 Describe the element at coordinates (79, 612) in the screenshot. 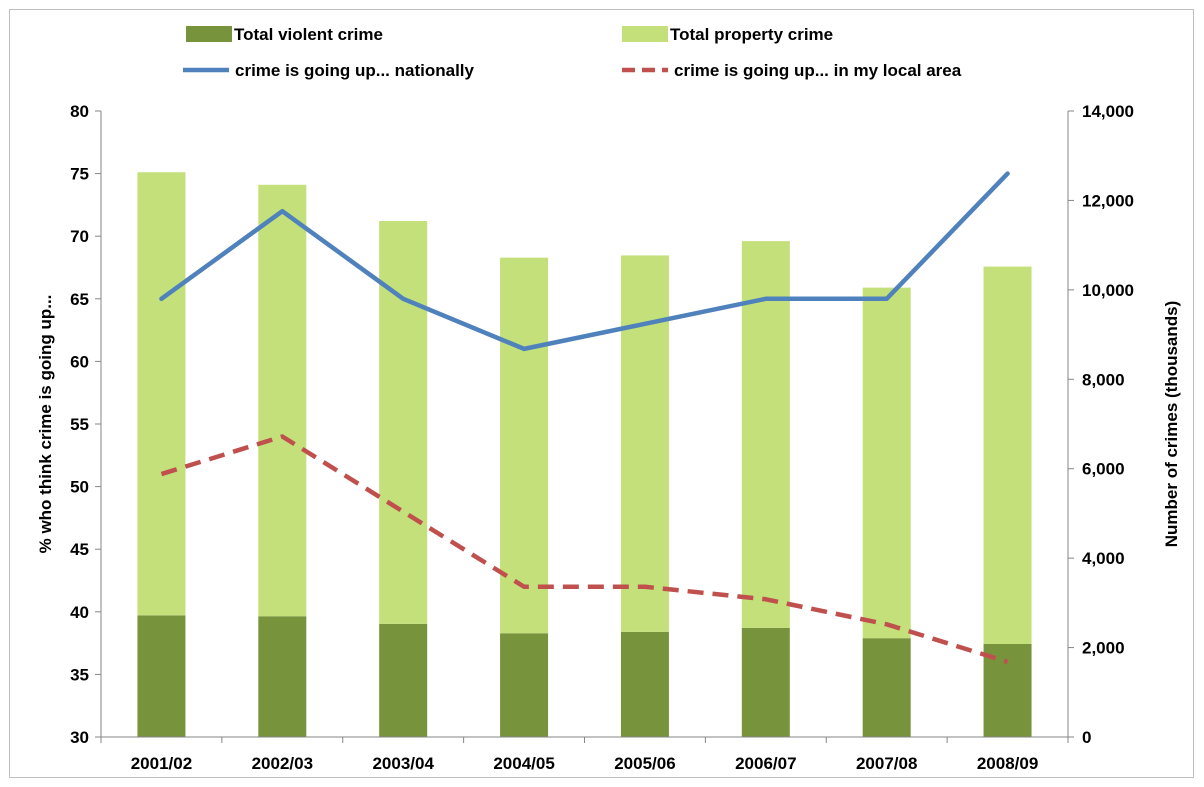

I see `left-tick-label: 40` at that location.